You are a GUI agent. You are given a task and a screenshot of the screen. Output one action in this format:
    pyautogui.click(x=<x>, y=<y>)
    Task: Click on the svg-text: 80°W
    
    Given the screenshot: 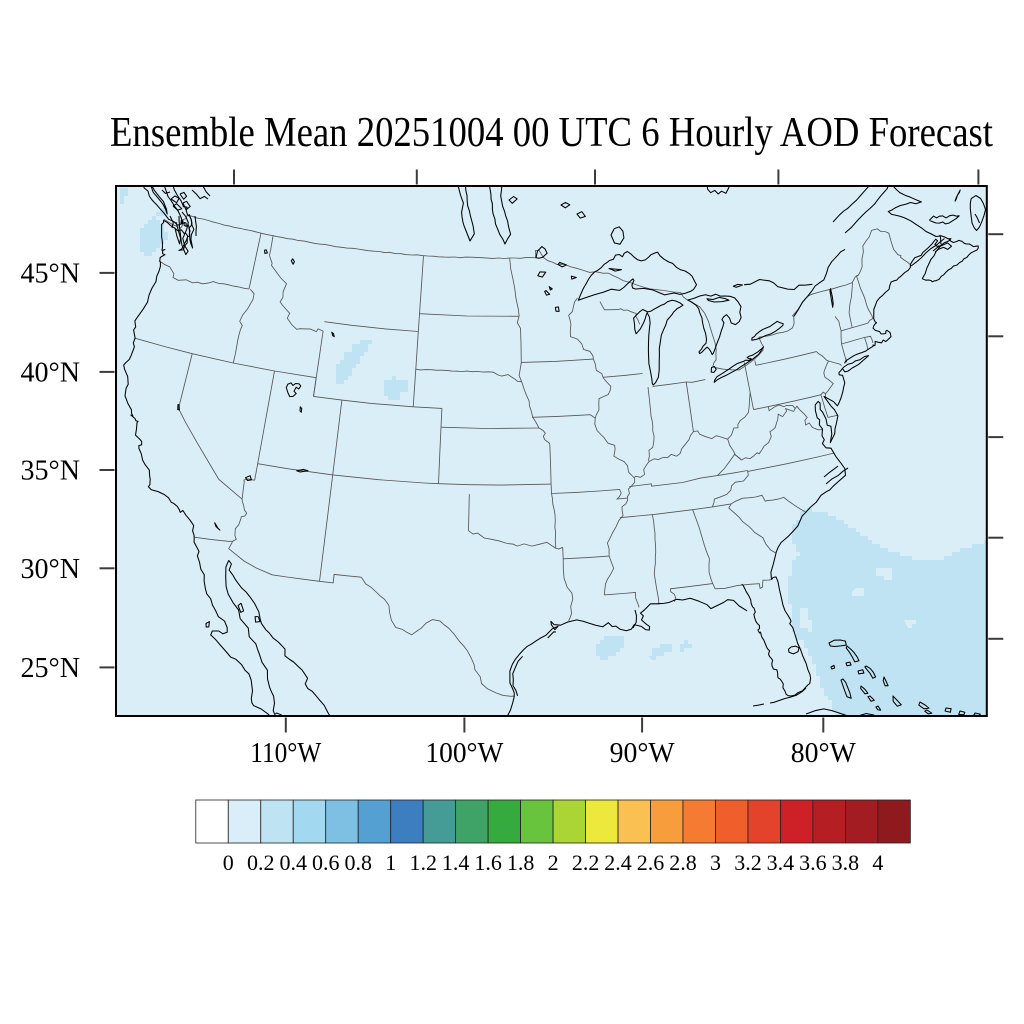 What is the action you would take?
    pyautogui.click(x=824, y=753)
    